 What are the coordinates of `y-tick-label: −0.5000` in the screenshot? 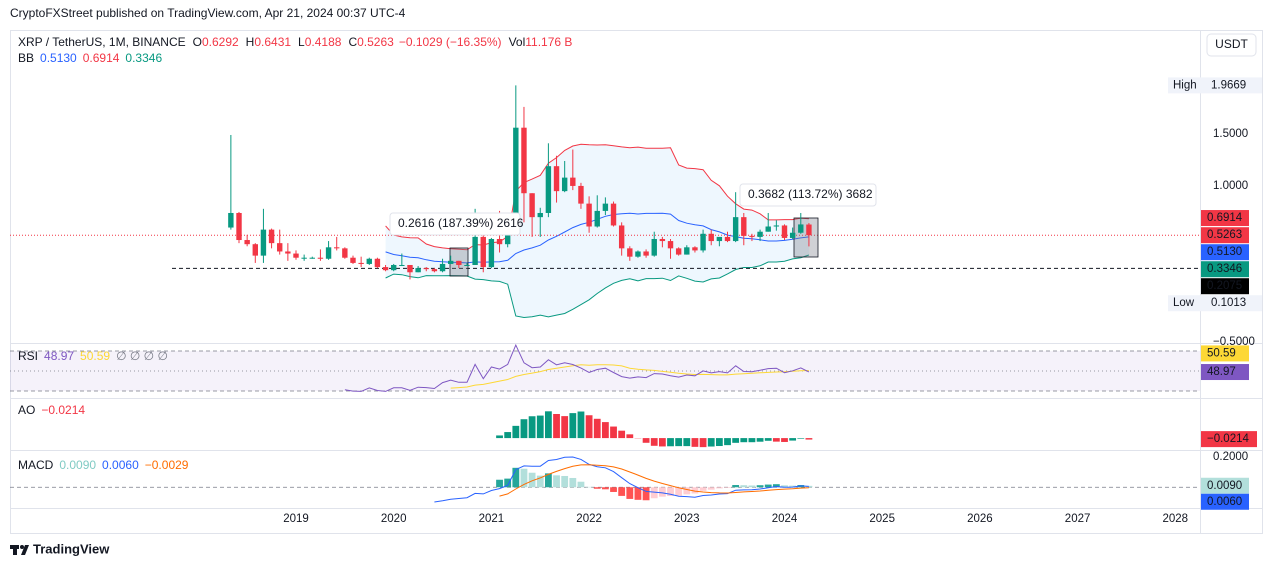 It's located at (1234, 342).